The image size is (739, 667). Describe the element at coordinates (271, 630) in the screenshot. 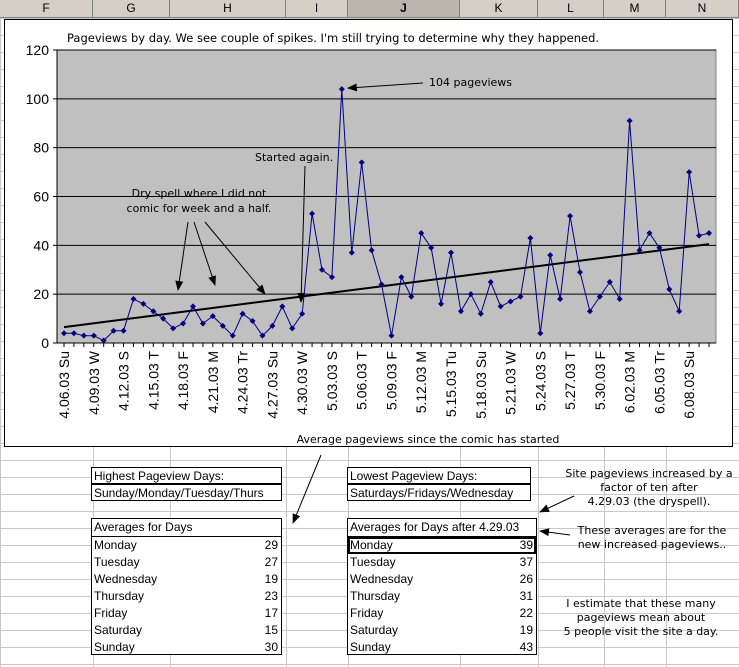

I see `day-average-value: 15` at that location.